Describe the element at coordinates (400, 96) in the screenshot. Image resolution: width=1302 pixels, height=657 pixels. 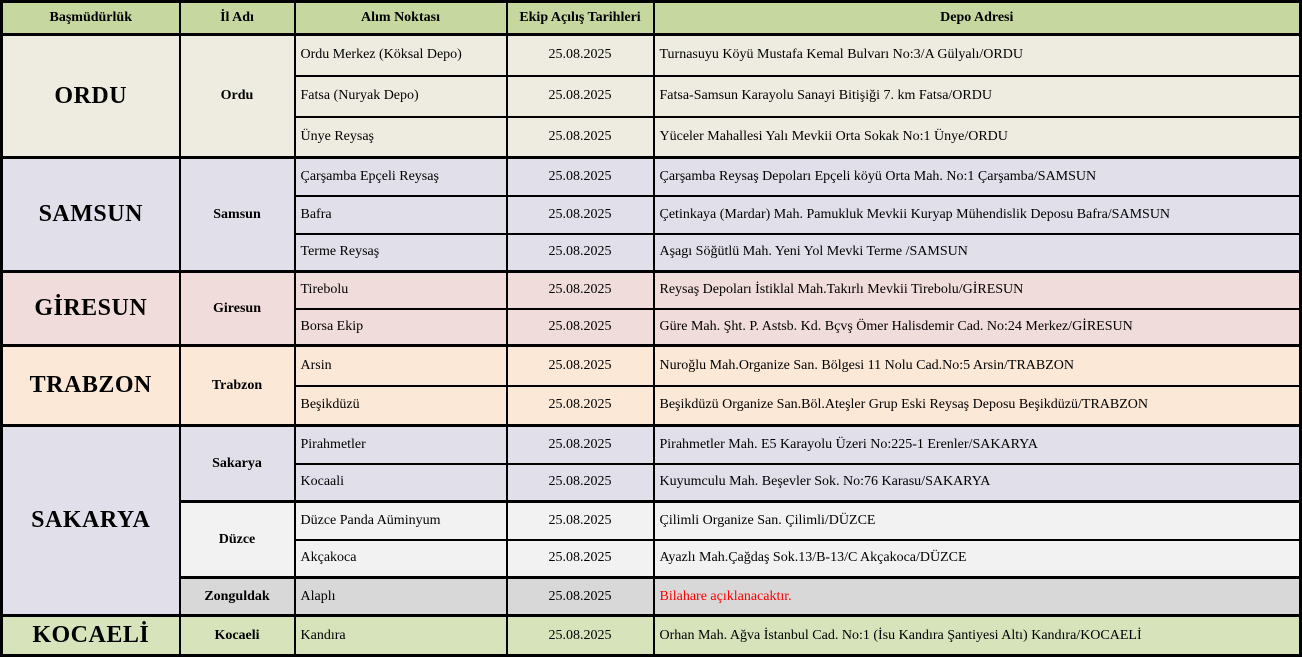
I see `pickup-point-cell: Fatsa (Nuryak Depo)` at that location.